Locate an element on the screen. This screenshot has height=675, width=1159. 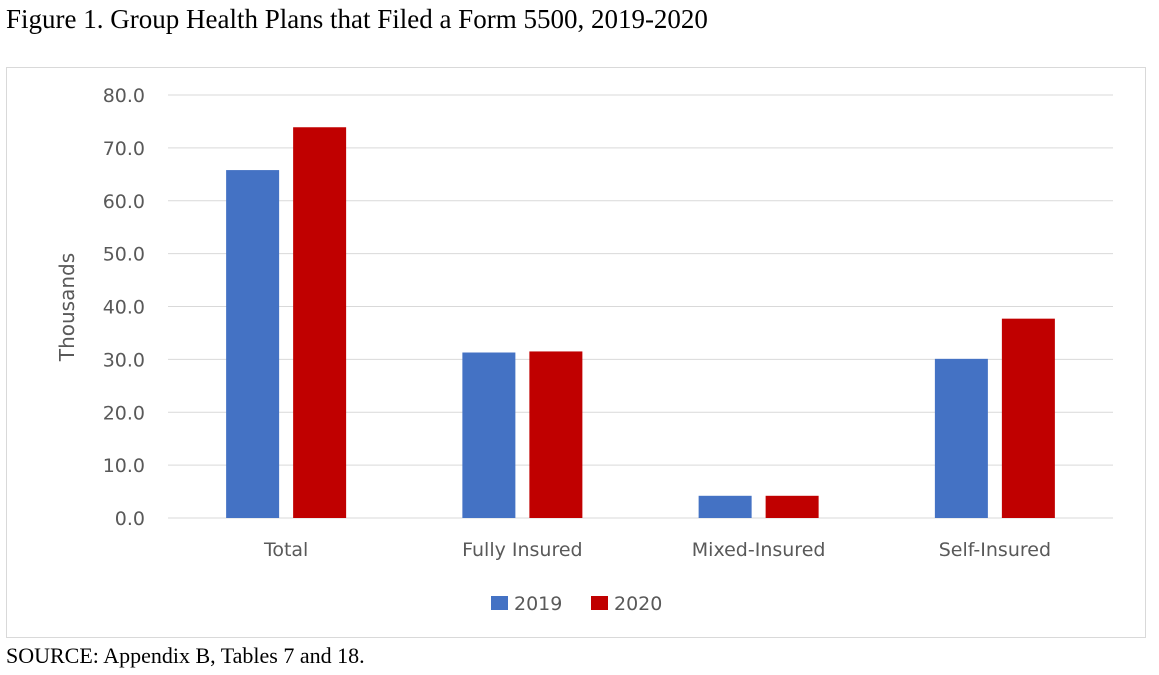
y-tick-label: 70.0 is located at coordinates (124, 149).